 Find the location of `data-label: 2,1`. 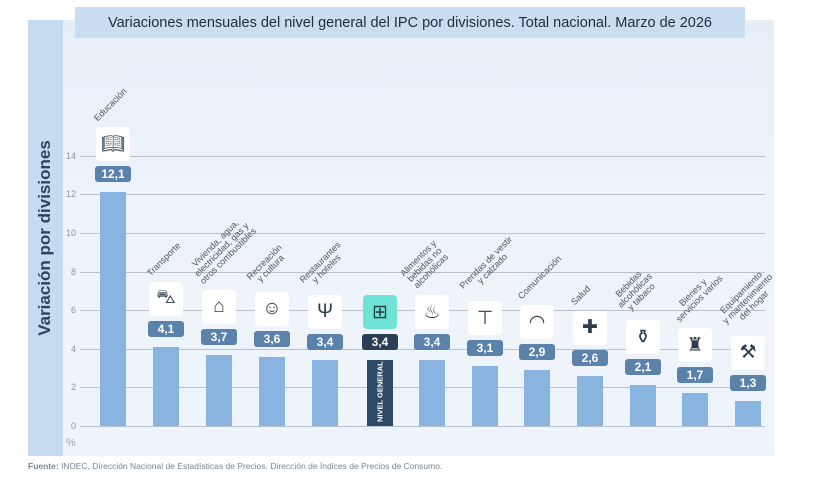

data-label: 2,1 is located at coordinates (643, 367).